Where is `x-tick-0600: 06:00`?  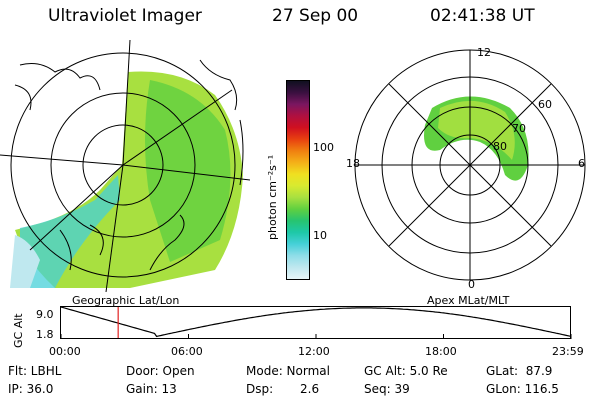
x-tick-0600: 06:00 is located at coordinates (187, 351).